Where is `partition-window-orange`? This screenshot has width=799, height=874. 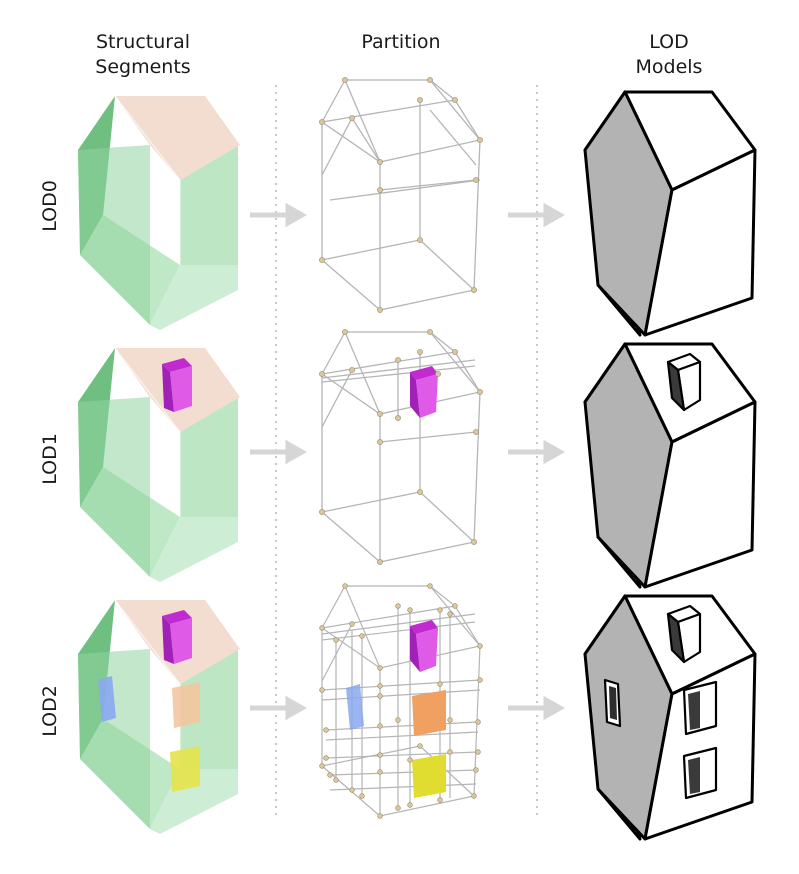
partition-window-orange is located at coordinates (429, 713).